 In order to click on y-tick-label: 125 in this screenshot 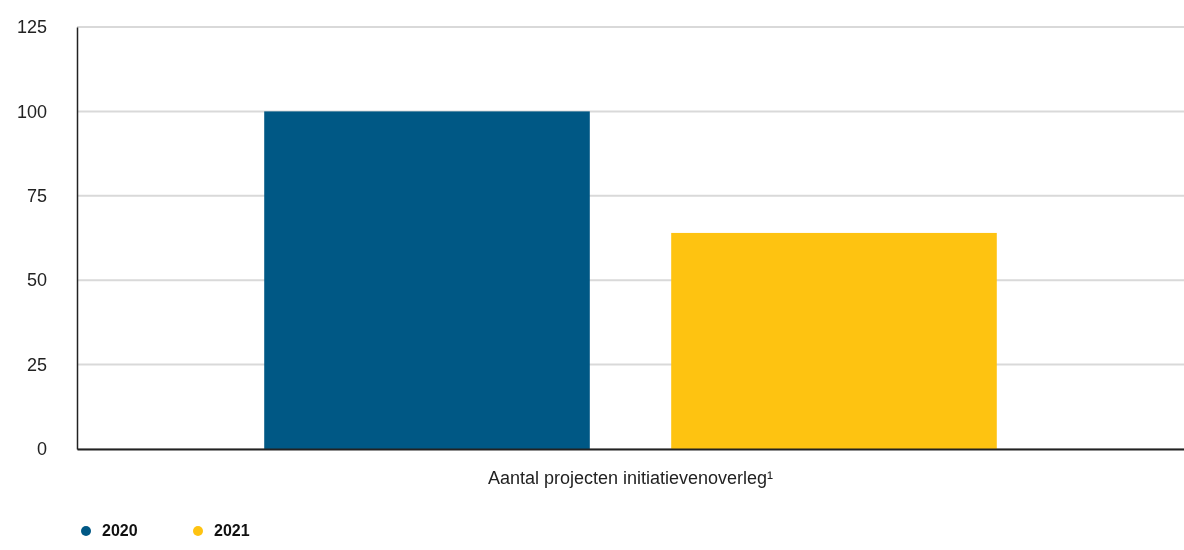, I will do `click(31, 27)`.